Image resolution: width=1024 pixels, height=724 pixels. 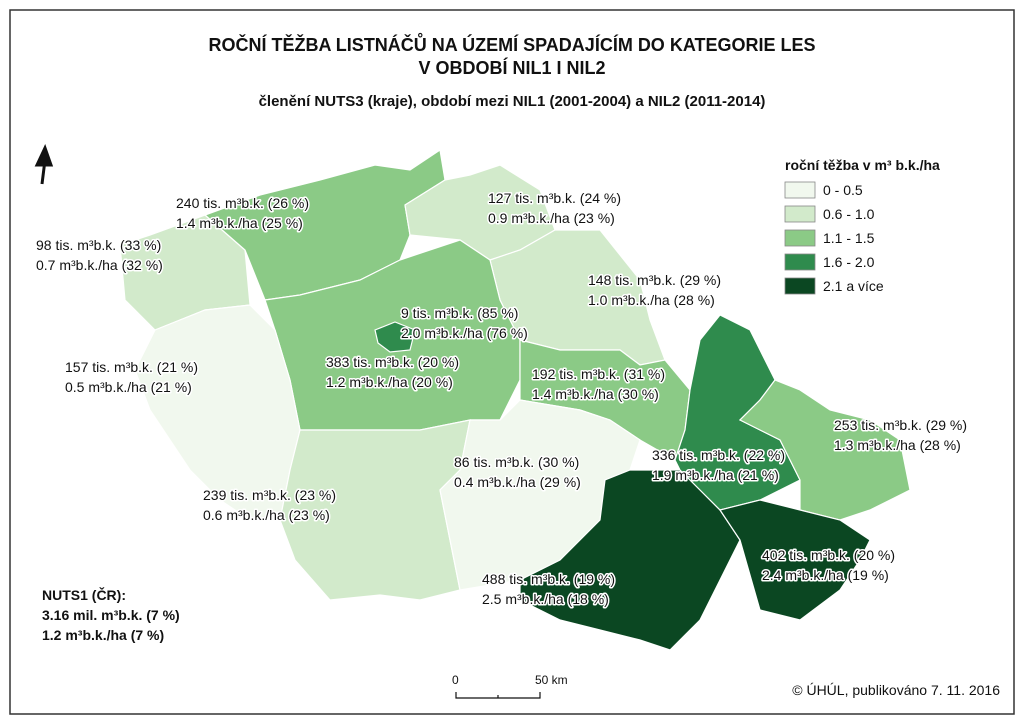 What do you see at coordinates (459, 313) in the screenshot?
I see `region-label: 9 tis. m³b.k. (85 %)` at bounding box center [459, 313].